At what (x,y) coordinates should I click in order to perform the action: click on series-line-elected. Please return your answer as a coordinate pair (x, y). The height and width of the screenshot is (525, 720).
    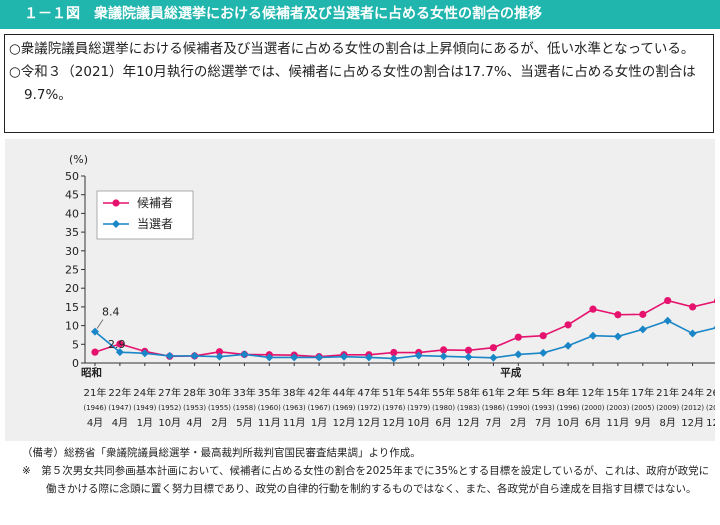
    Looking at the image, I should click on (404, 339).